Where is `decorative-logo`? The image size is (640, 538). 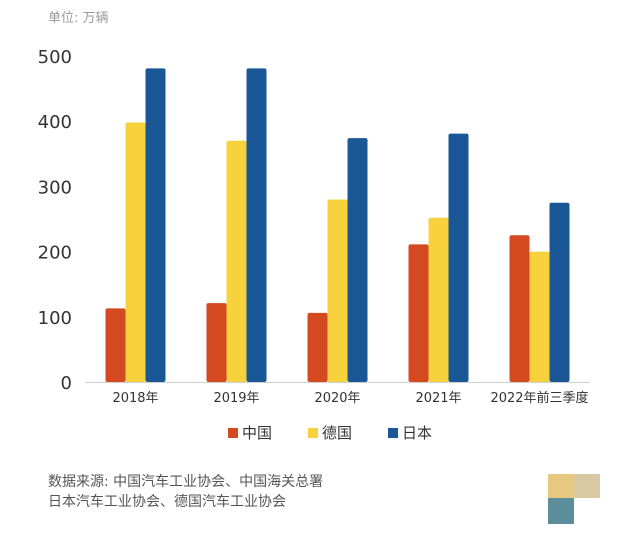 decorative-logo is located at coordinates (574, 499).